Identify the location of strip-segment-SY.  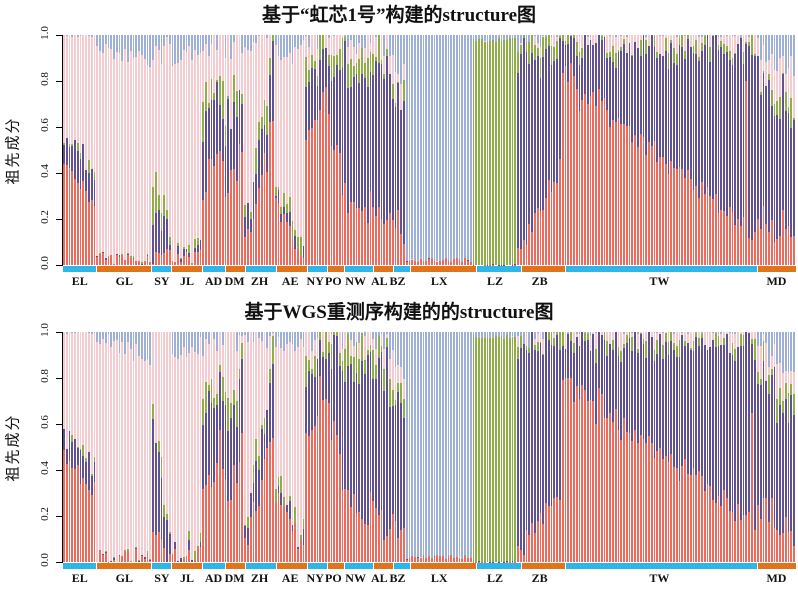
(161, 269).